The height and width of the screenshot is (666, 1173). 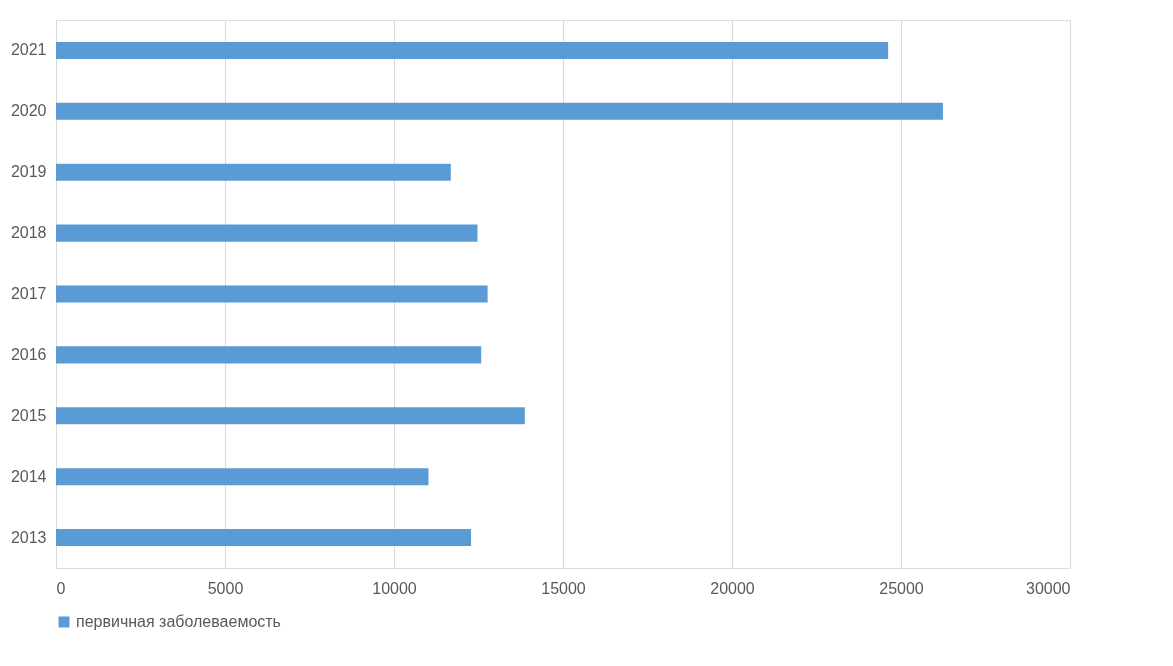 I want to click on y-tick-label: 2013, so click(x=28, y=537).